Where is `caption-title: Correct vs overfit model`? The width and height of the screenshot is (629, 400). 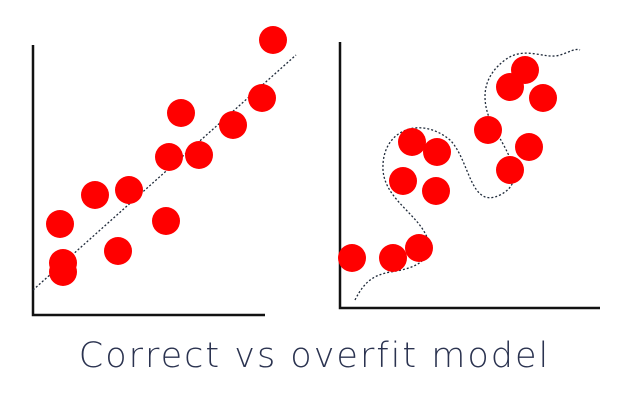 caption-title: Correct vs overfit model is located at coordinates (314, 356).